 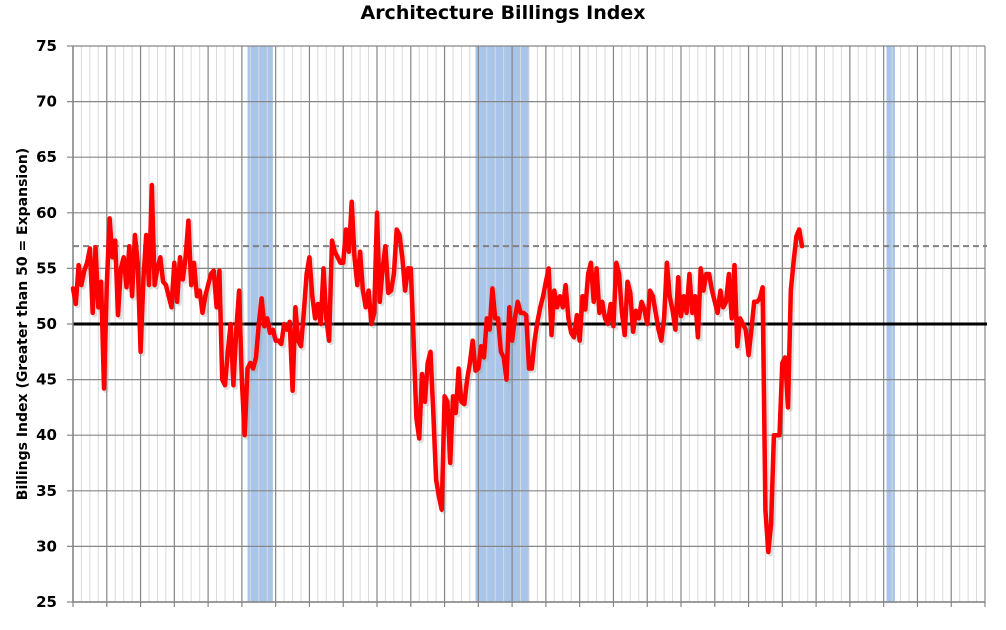 I want to click on y-tick-label: 55, so click(x=46, y=268).